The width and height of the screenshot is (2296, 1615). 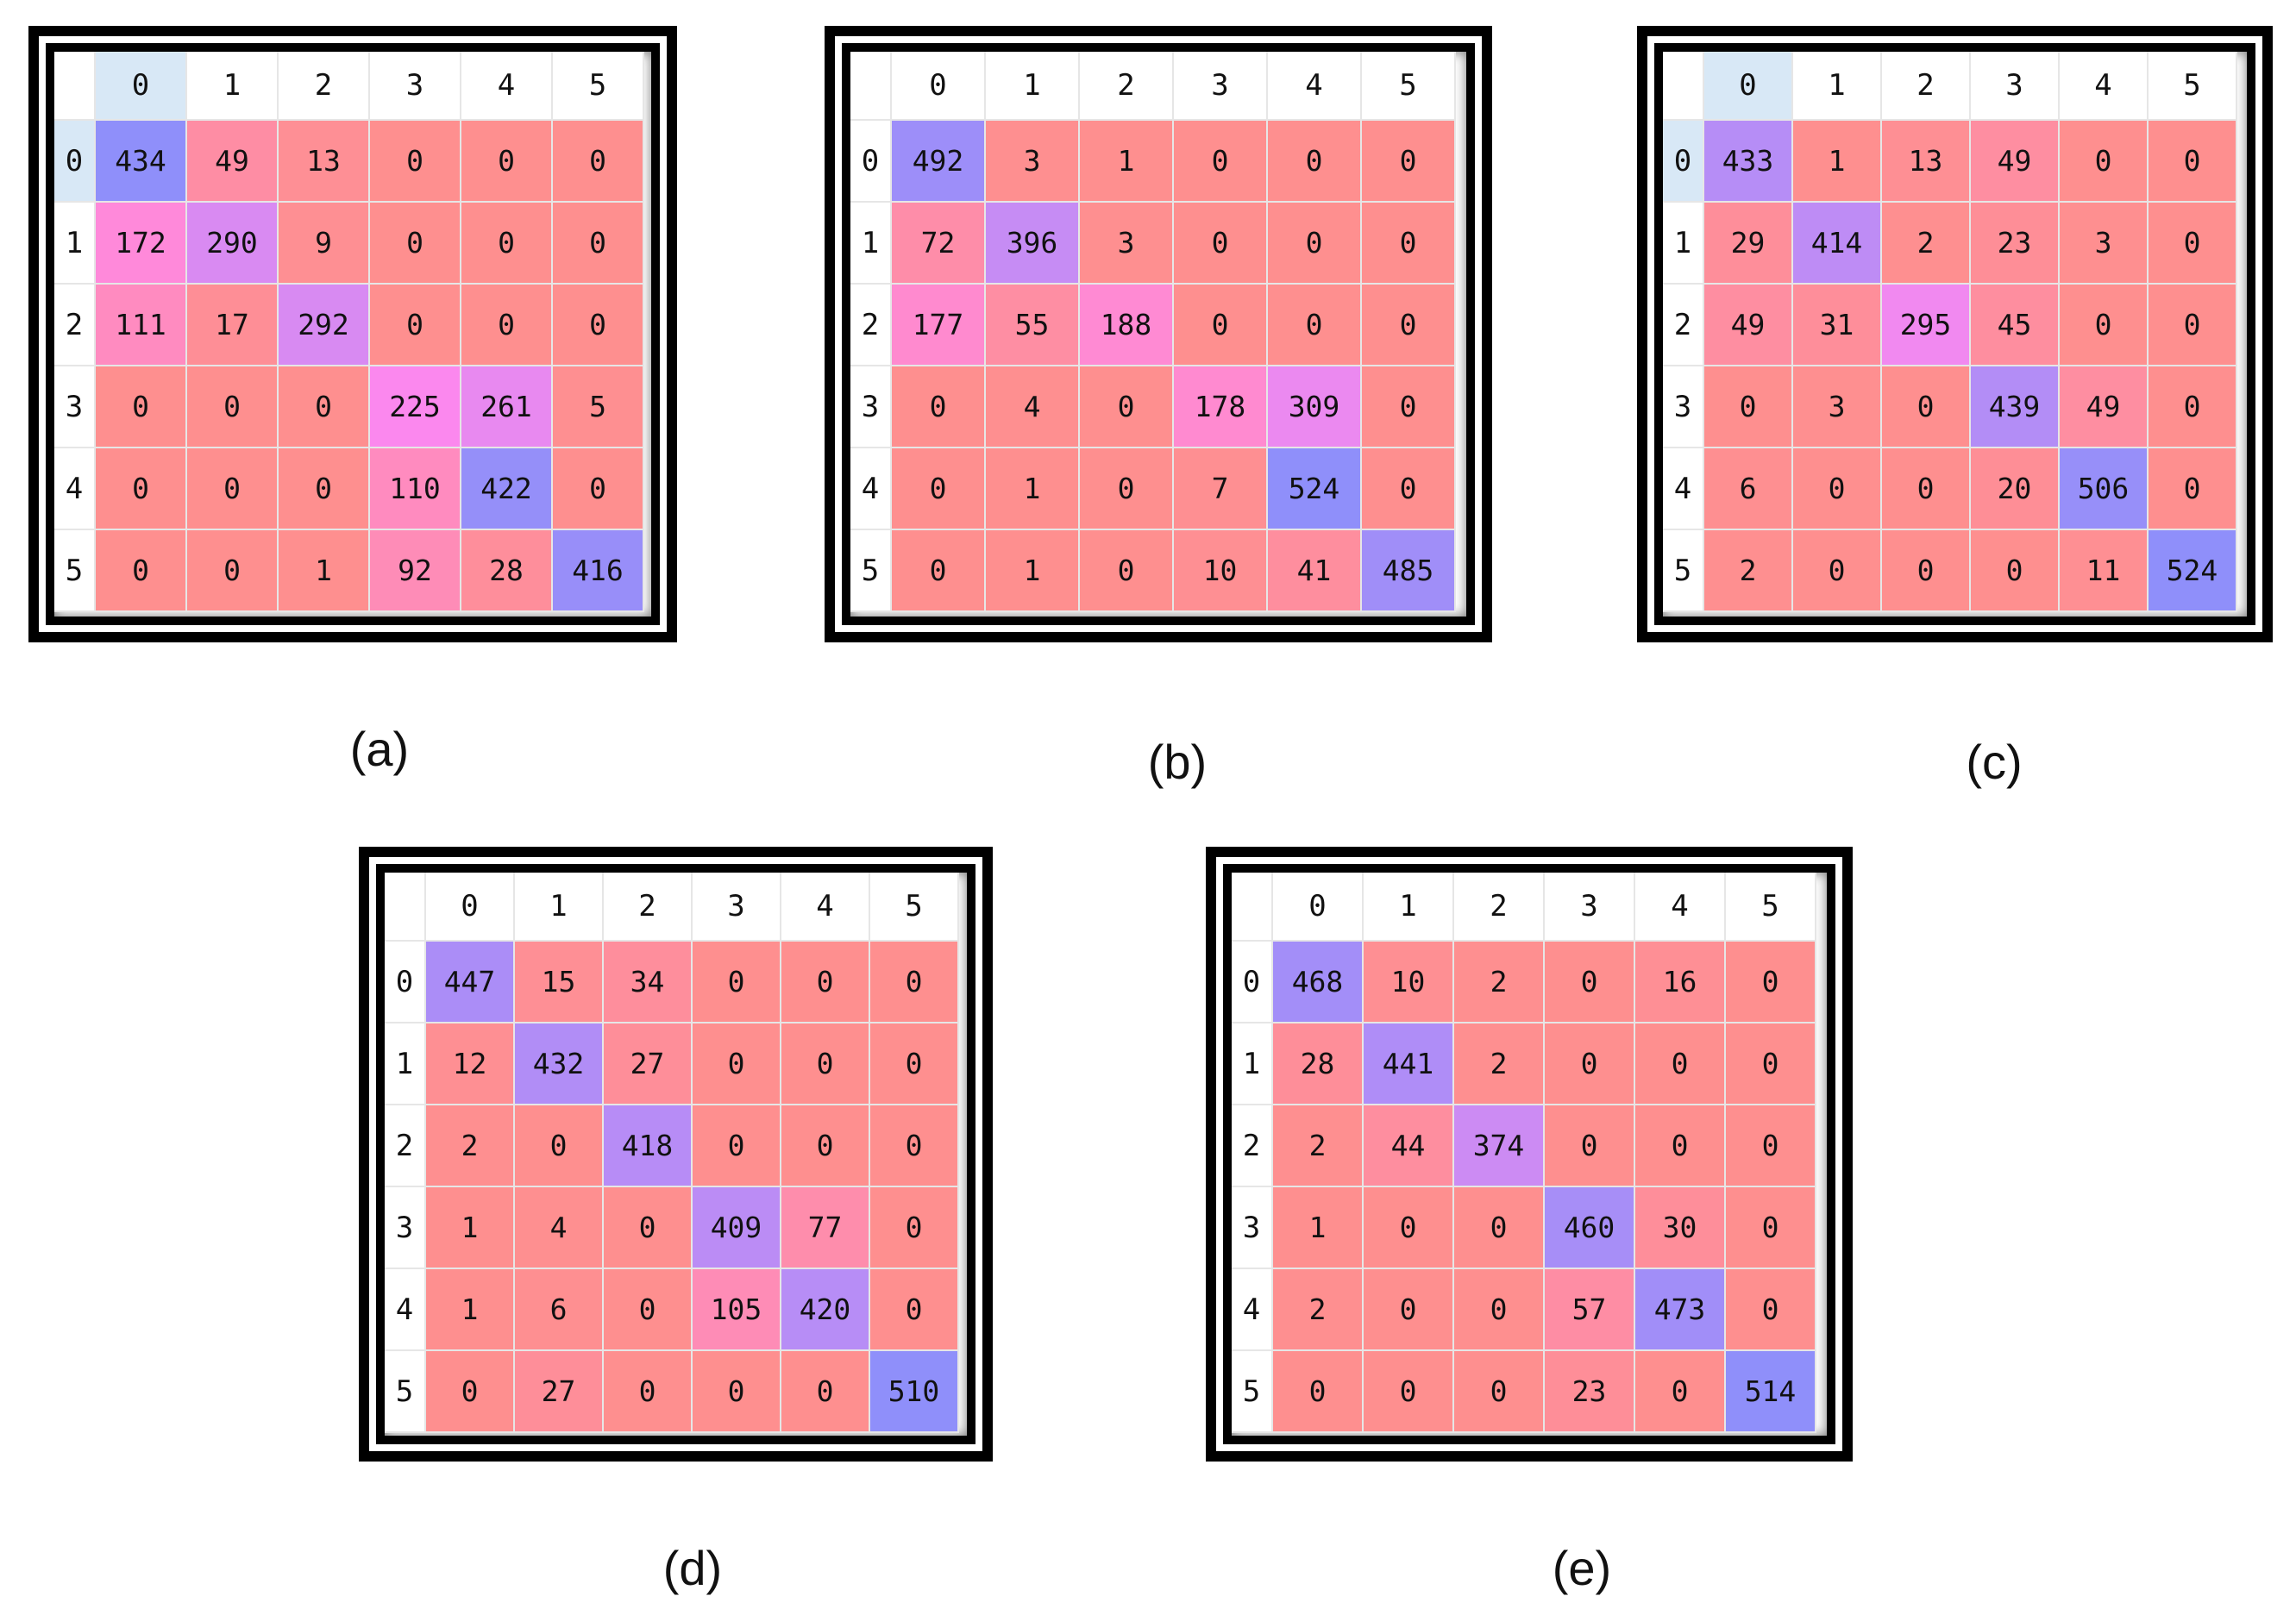 I want to click on column-header-0: 0, so click(x=141, y=86).